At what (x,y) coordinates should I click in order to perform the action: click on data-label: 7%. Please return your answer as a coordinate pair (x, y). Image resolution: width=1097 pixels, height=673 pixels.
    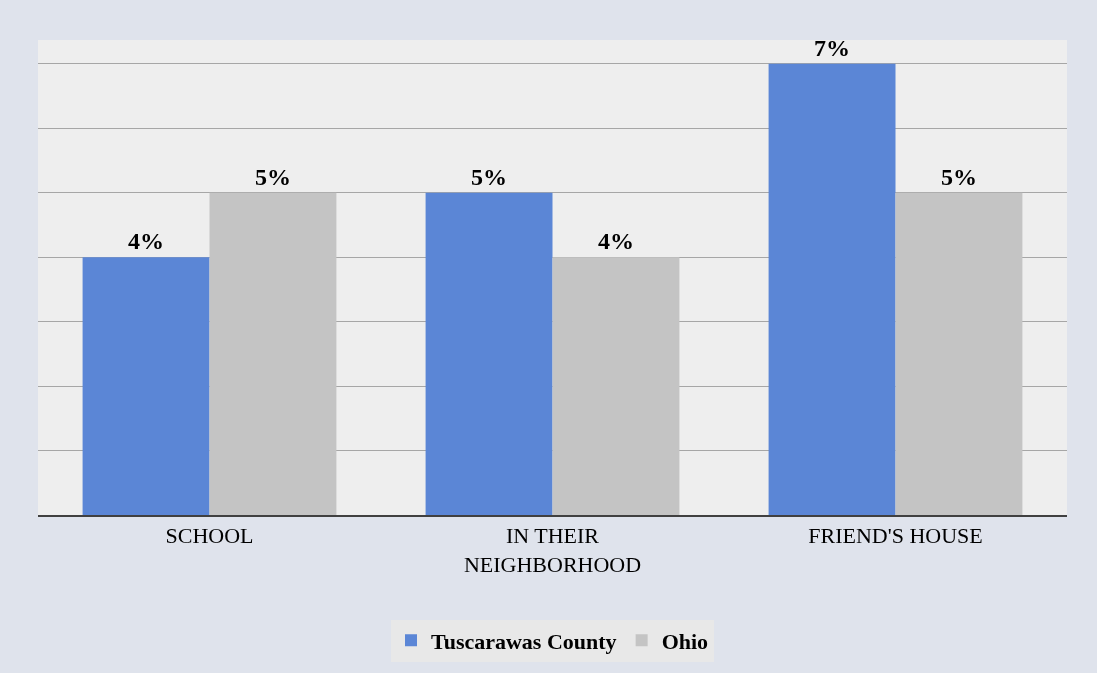
    Looking at the image, I should click on (832, 47).